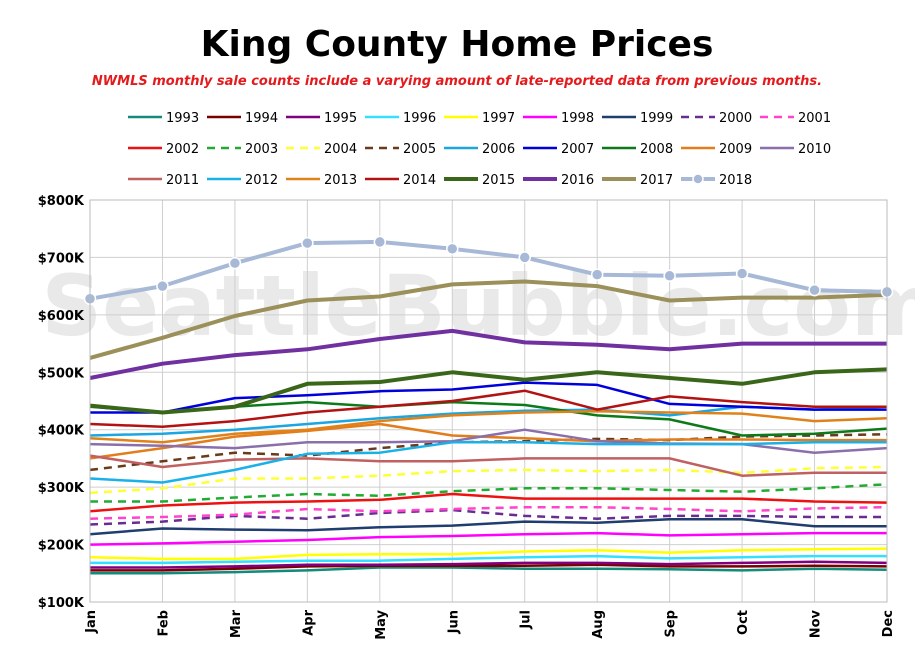  What do you see at coordinates (479, 149) in the screenshot?
I see `legend-item-2006: 2006` at bounding box center [479, 149].